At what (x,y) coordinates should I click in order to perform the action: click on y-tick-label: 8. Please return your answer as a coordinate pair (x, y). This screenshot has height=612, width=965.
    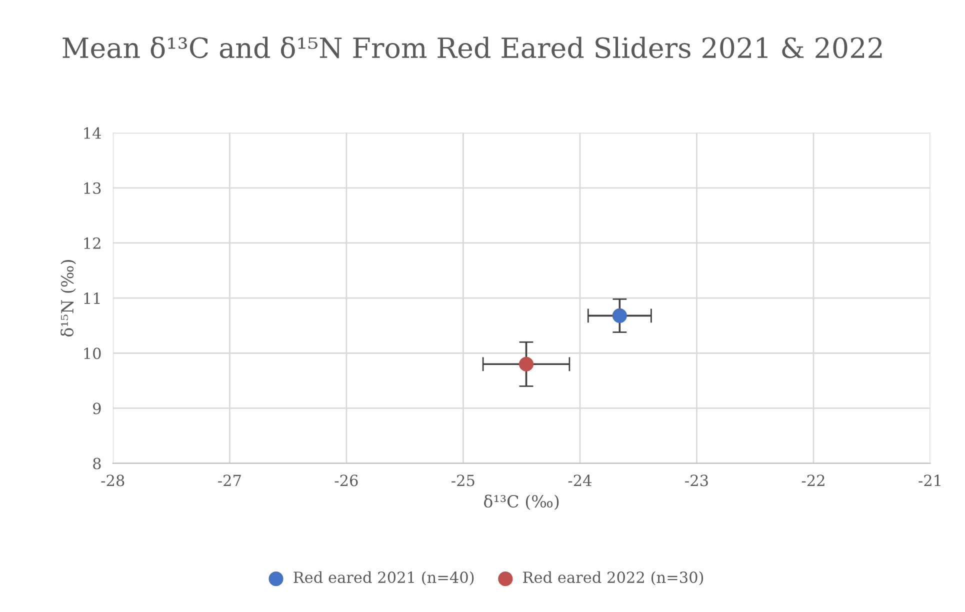
    Looking at the image, I should click on (97, 464).